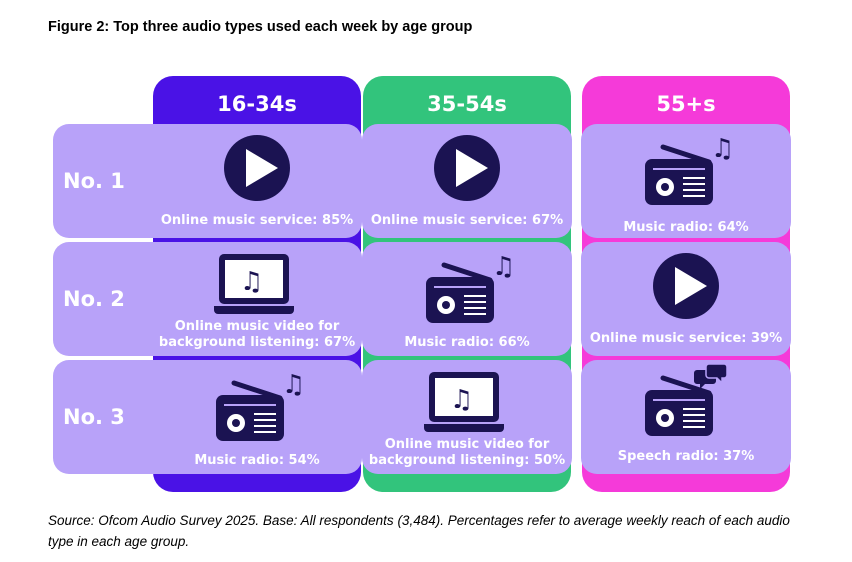 The width and height of the screenshot is (852, 562). What do you see at coordinates (257, 460) in the screenshot?
I see `cell-label: Music radio: 54%` at bounding box center [257, 460].